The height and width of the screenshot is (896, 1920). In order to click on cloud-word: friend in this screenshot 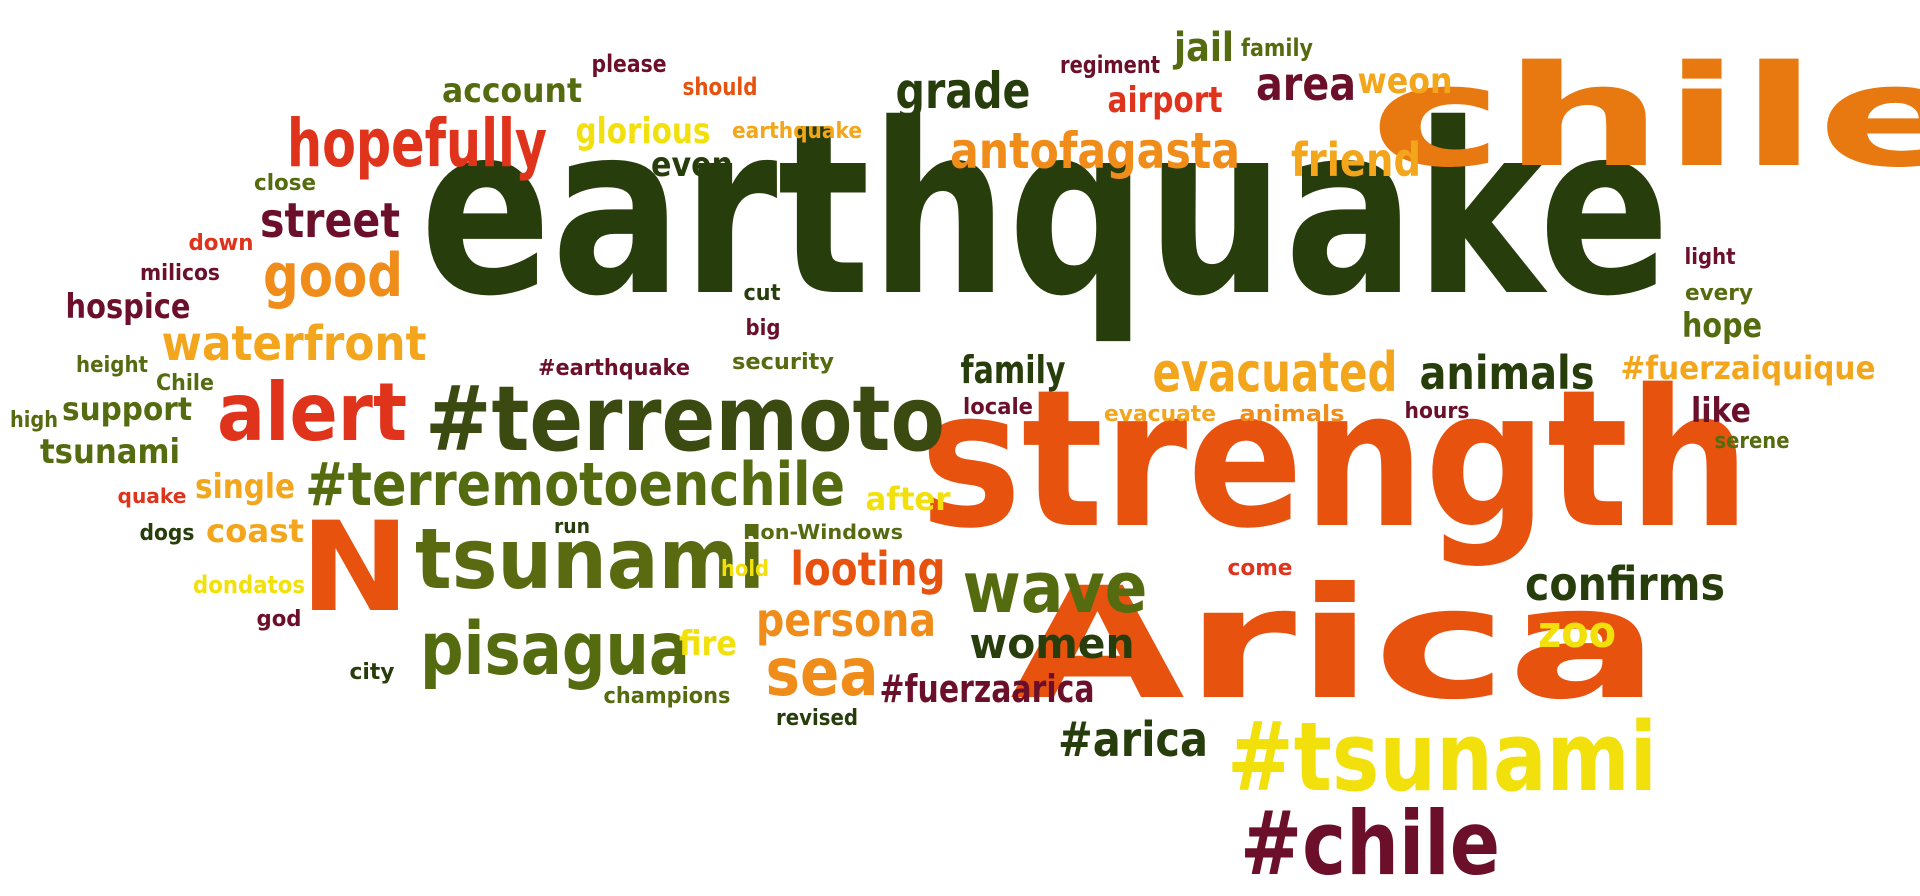, I will do `click(1356, 160)`.